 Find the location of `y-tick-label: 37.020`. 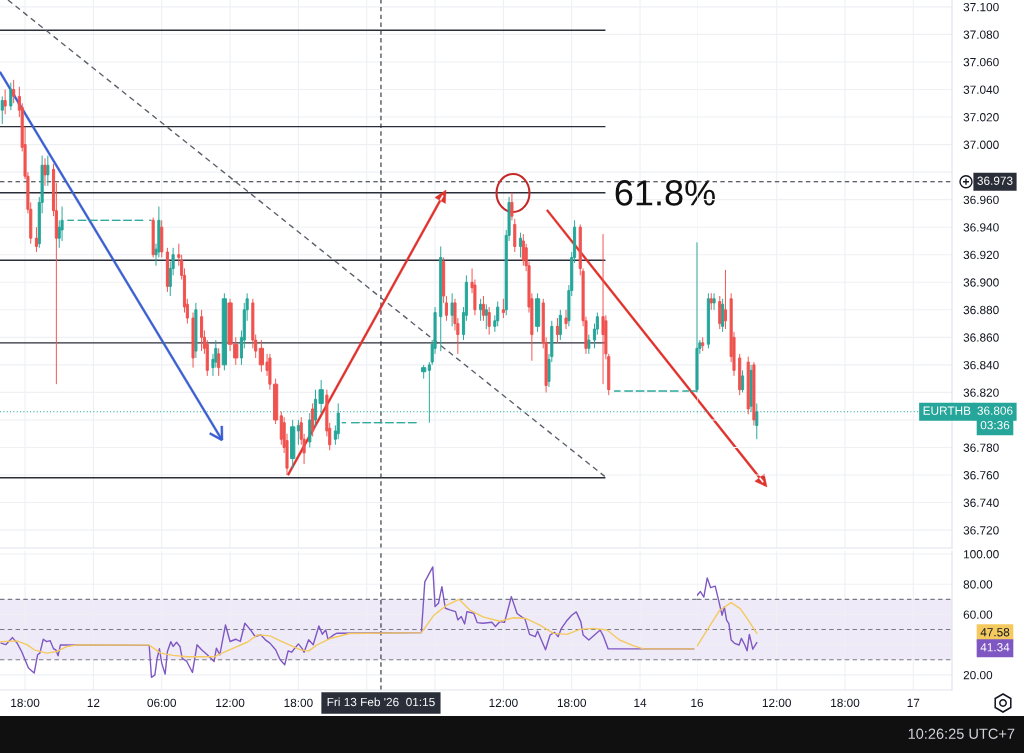

y-tick-label: 37.020 is located at coordinates (981, 117).